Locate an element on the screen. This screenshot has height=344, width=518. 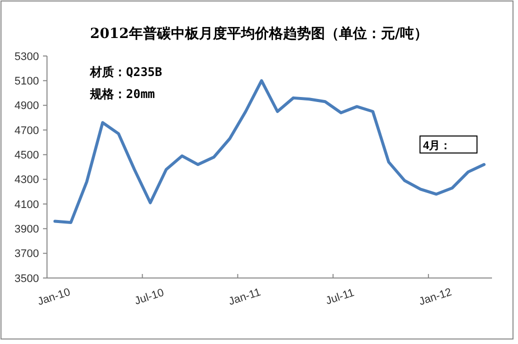
y-tick-label: 5100 is located at coordinates (26, 82).